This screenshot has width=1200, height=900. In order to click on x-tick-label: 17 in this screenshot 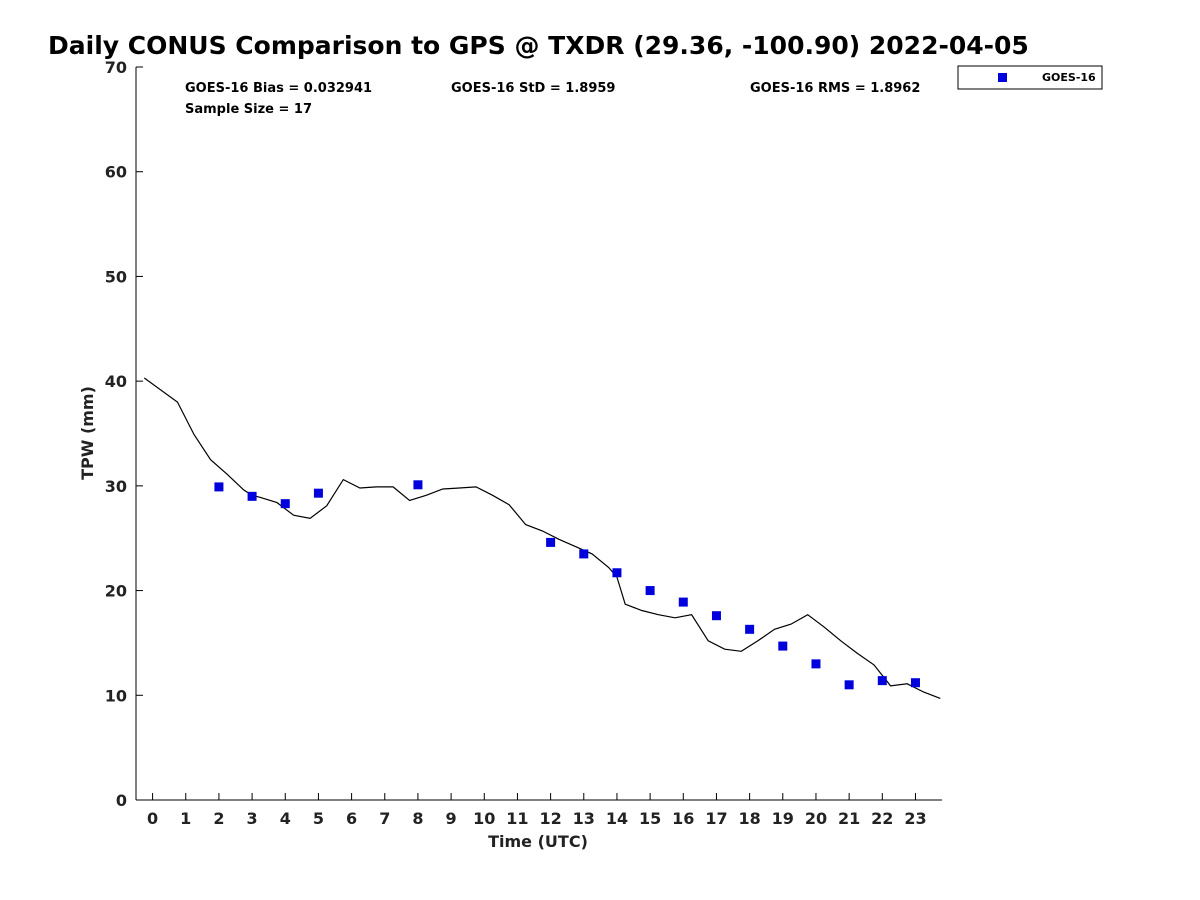, I will do `click(716, 818)`.